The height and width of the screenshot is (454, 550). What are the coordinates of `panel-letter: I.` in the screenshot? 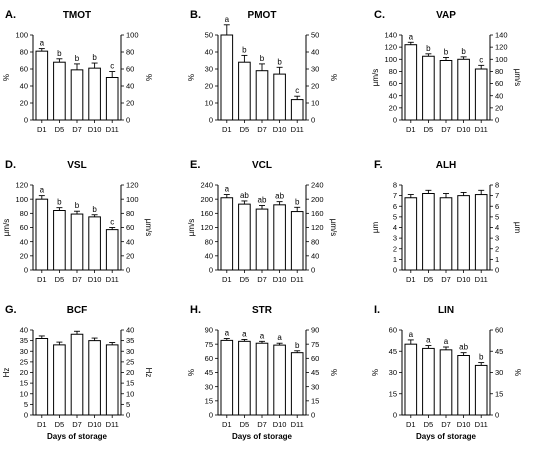 It's located at (377, 310).